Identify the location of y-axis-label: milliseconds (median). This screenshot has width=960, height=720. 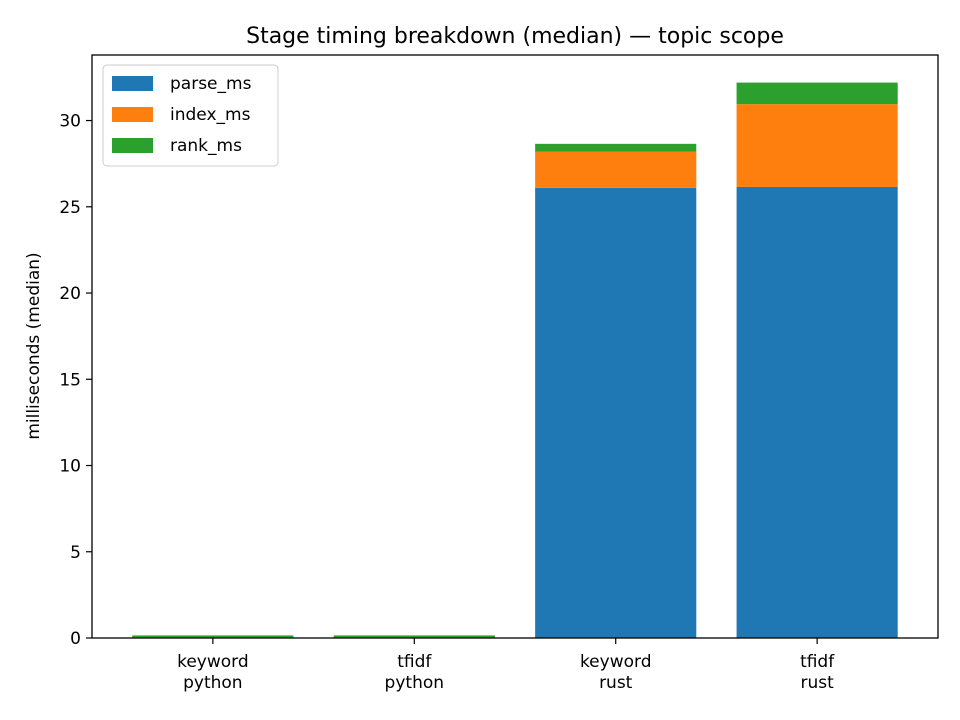
(34, 345).